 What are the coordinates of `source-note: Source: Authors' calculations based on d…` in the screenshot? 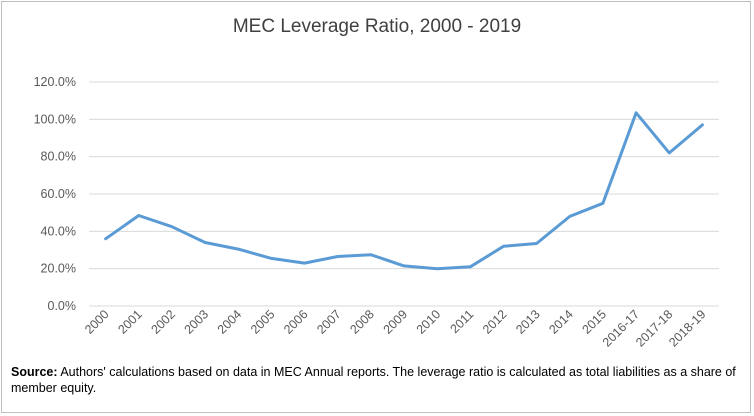 It's located at (378, 380).